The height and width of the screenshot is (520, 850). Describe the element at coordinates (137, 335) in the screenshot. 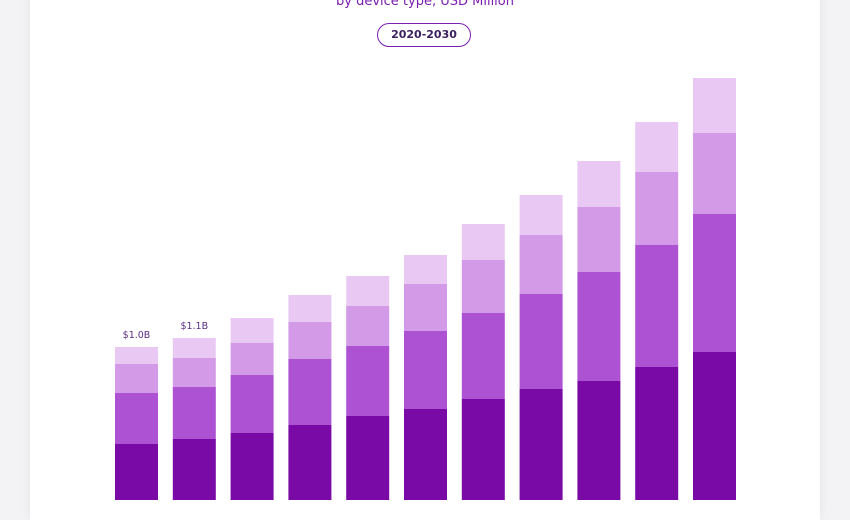

I see `bar-data-label: $1.0B` at that location.